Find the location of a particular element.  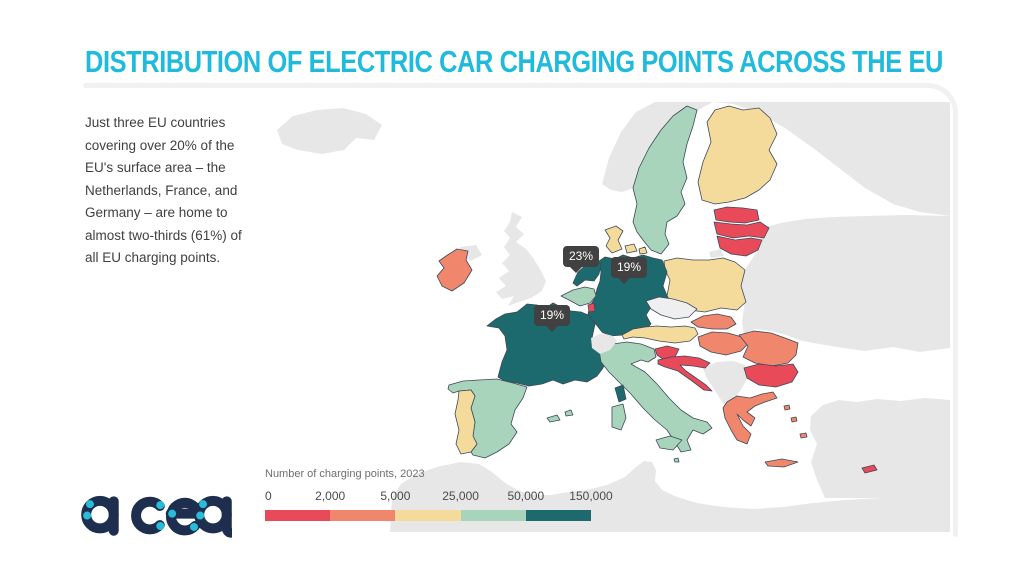

acea-logo-dots is located at coordinates (145, 515).